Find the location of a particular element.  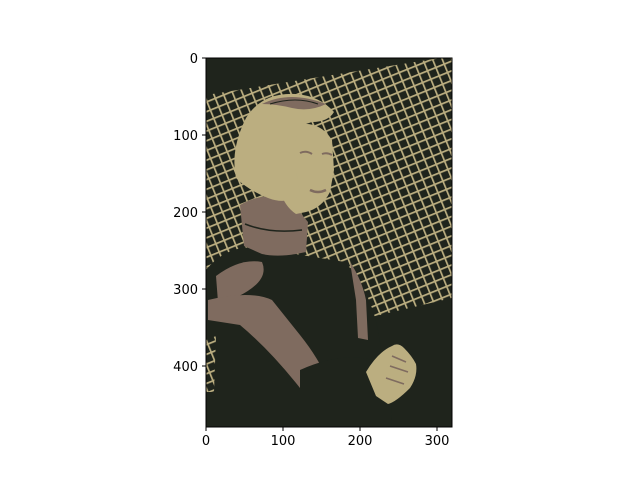

y-tick-label-300: 300 is located at coordinates (185, 290).